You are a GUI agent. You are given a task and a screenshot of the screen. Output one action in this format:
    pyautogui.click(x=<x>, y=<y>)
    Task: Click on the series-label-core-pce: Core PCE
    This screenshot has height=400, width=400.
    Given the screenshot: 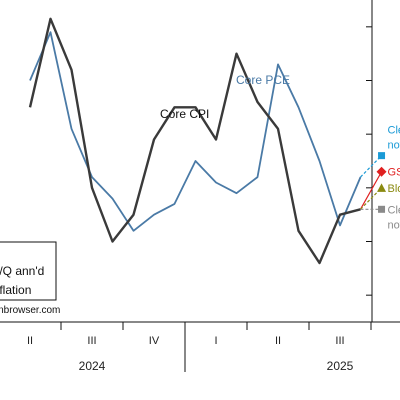 What is the action you would take?
    pyautogui.click(x=263, y=80)
    